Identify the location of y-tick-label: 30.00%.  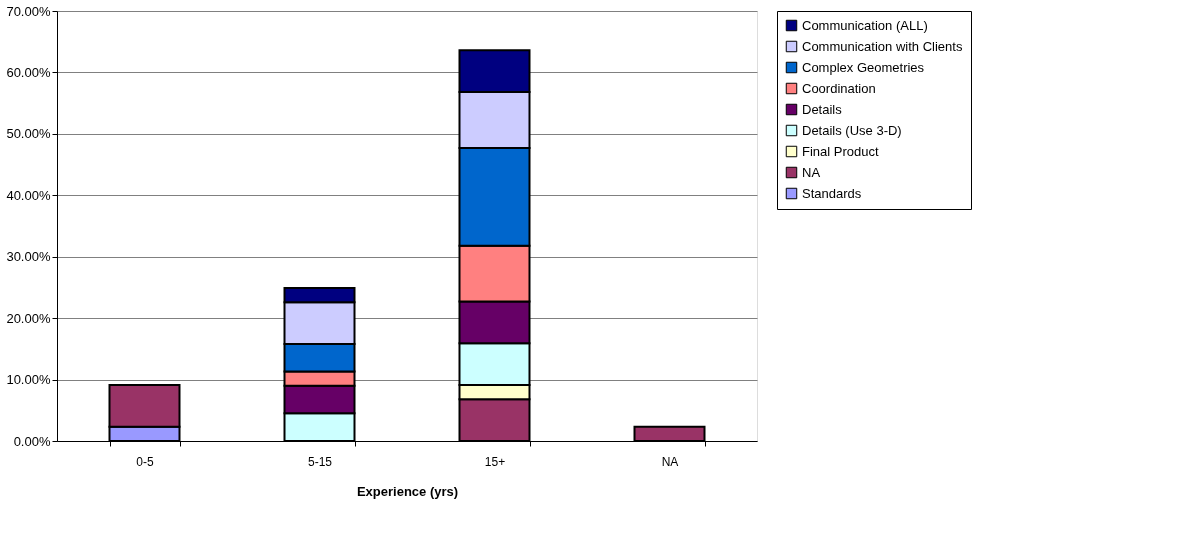
(28, 257).